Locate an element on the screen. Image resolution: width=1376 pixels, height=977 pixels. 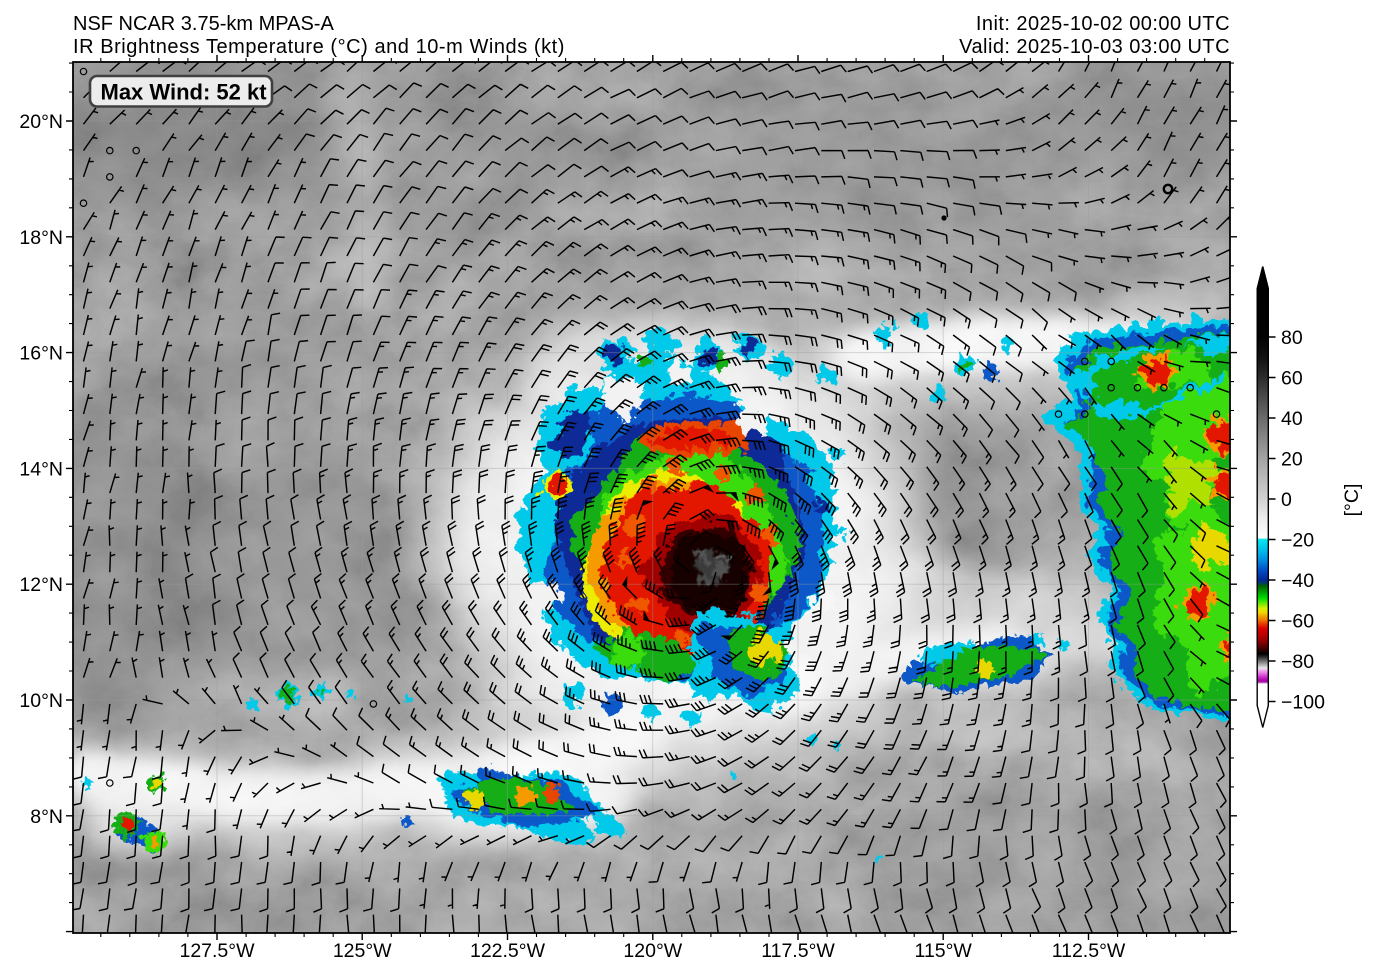
svg-text: −20 is located at coordinates (1297, 541).